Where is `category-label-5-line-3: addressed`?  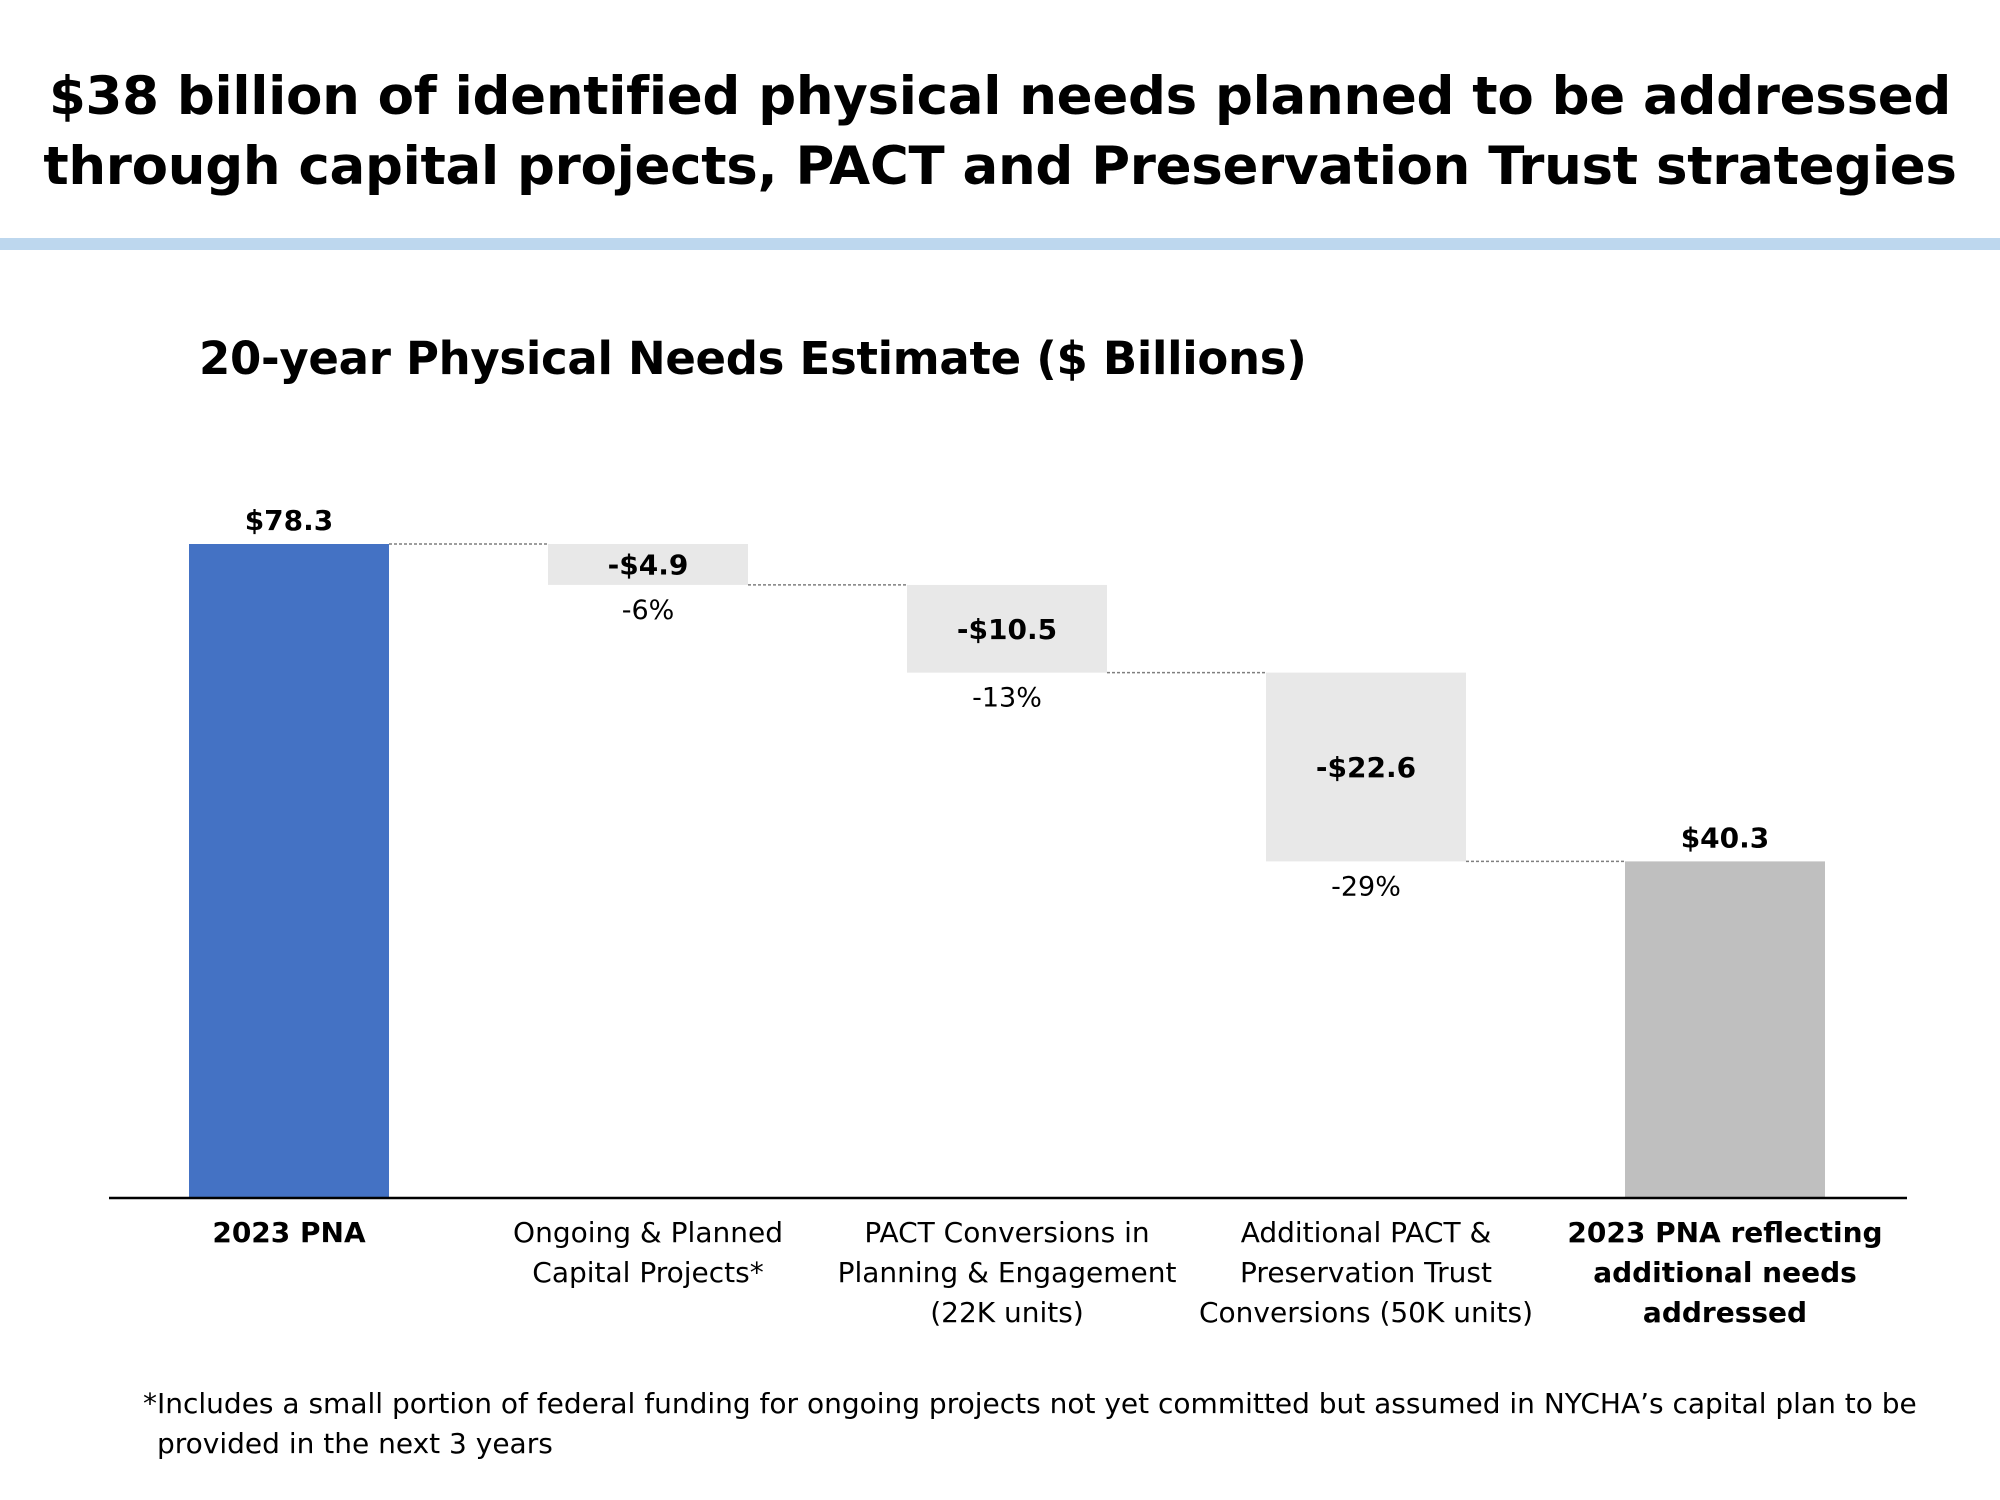 category-label-5-line-3: addressed is located at coordinates (1725, 1312).